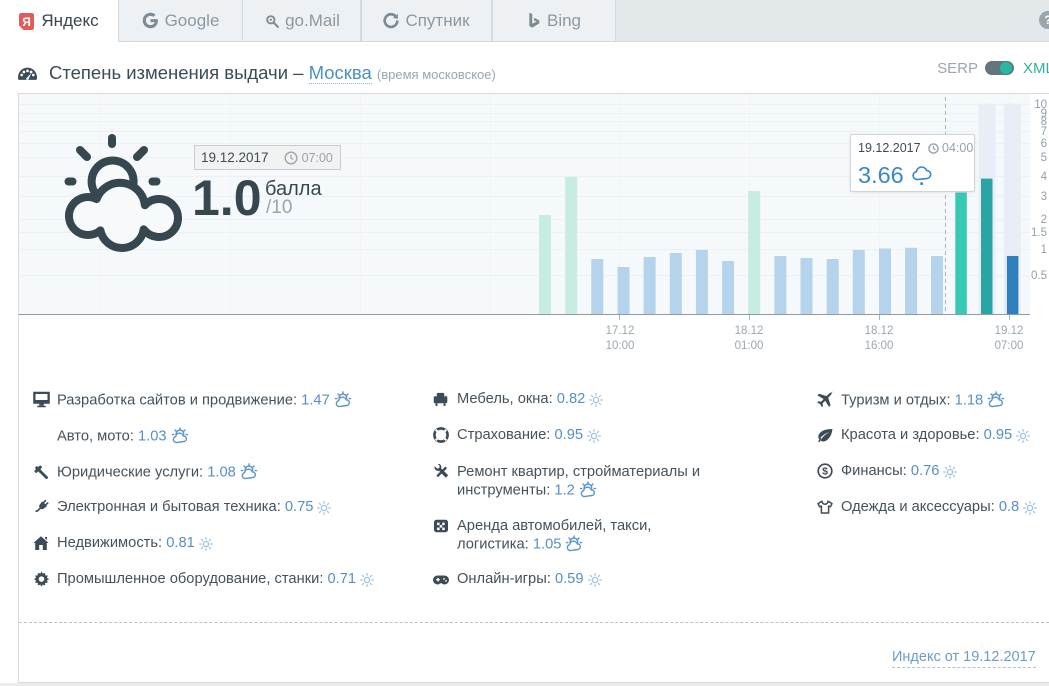 This screenshot has height=686, width=1049. Describe the element at coordinates (27, 22) in the screenshot. I see `svg-text: Я` at that location.